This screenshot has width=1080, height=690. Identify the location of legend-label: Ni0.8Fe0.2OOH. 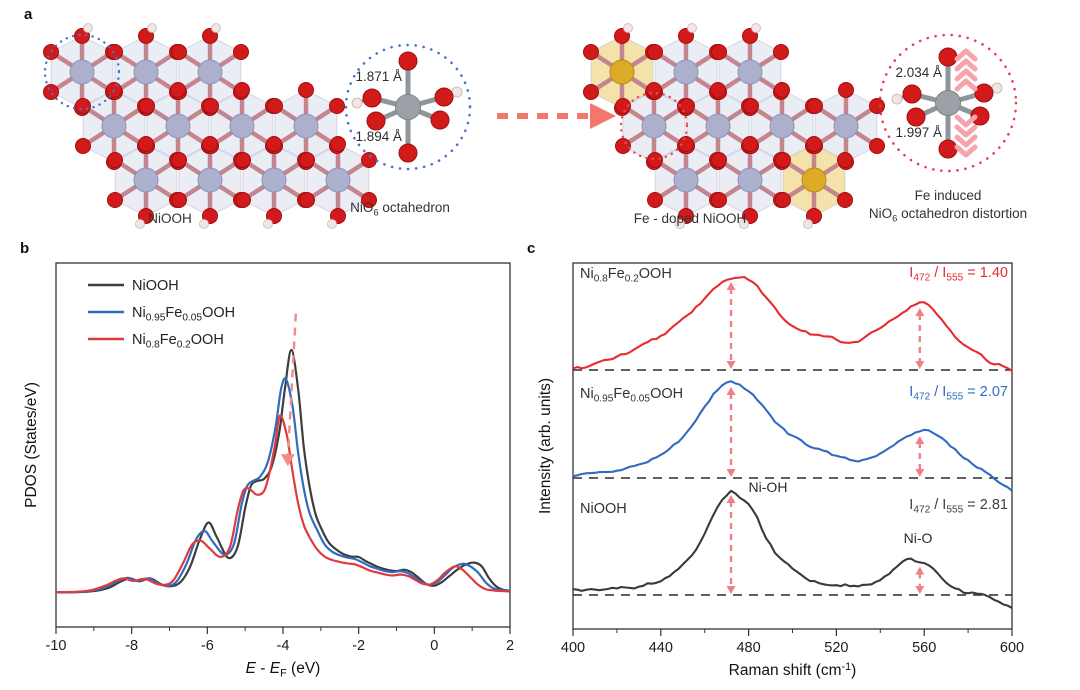
(178, 341).